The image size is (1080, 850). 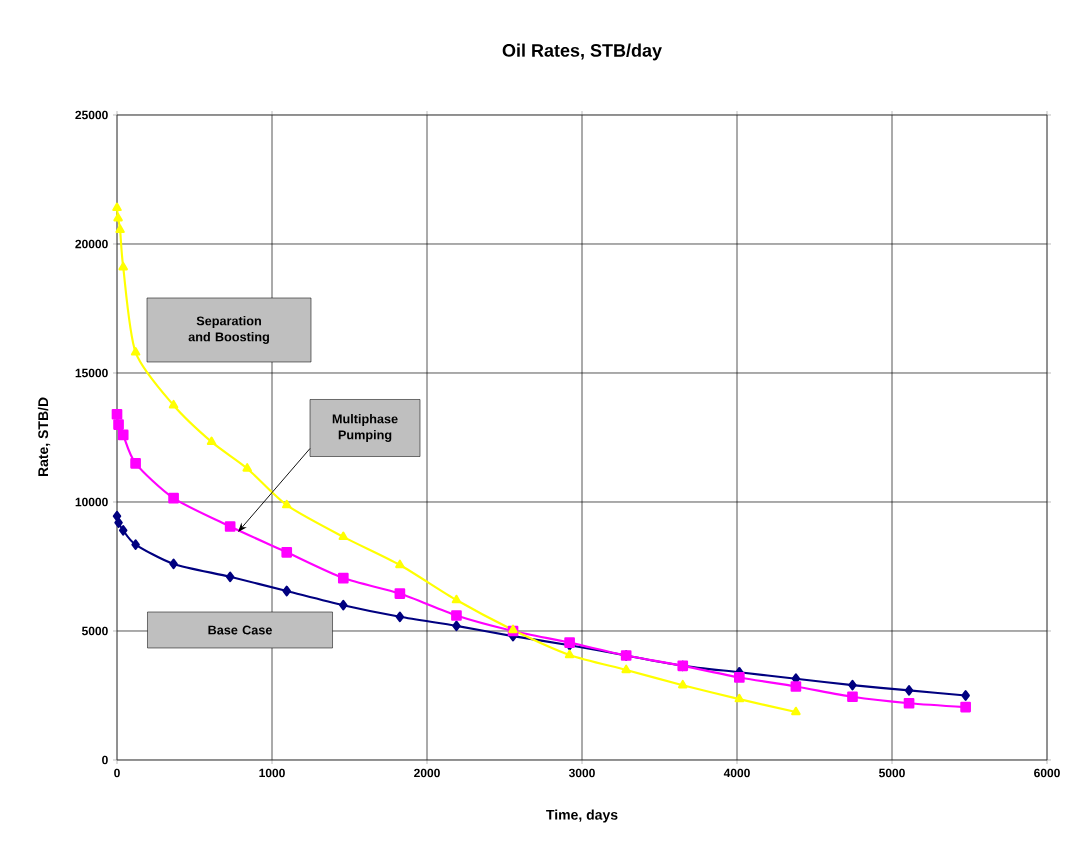 What do you see at coordinates (272, 773) in the screenshot?
I see `x-tick-label: 1000` at bounding box center [272, 773].